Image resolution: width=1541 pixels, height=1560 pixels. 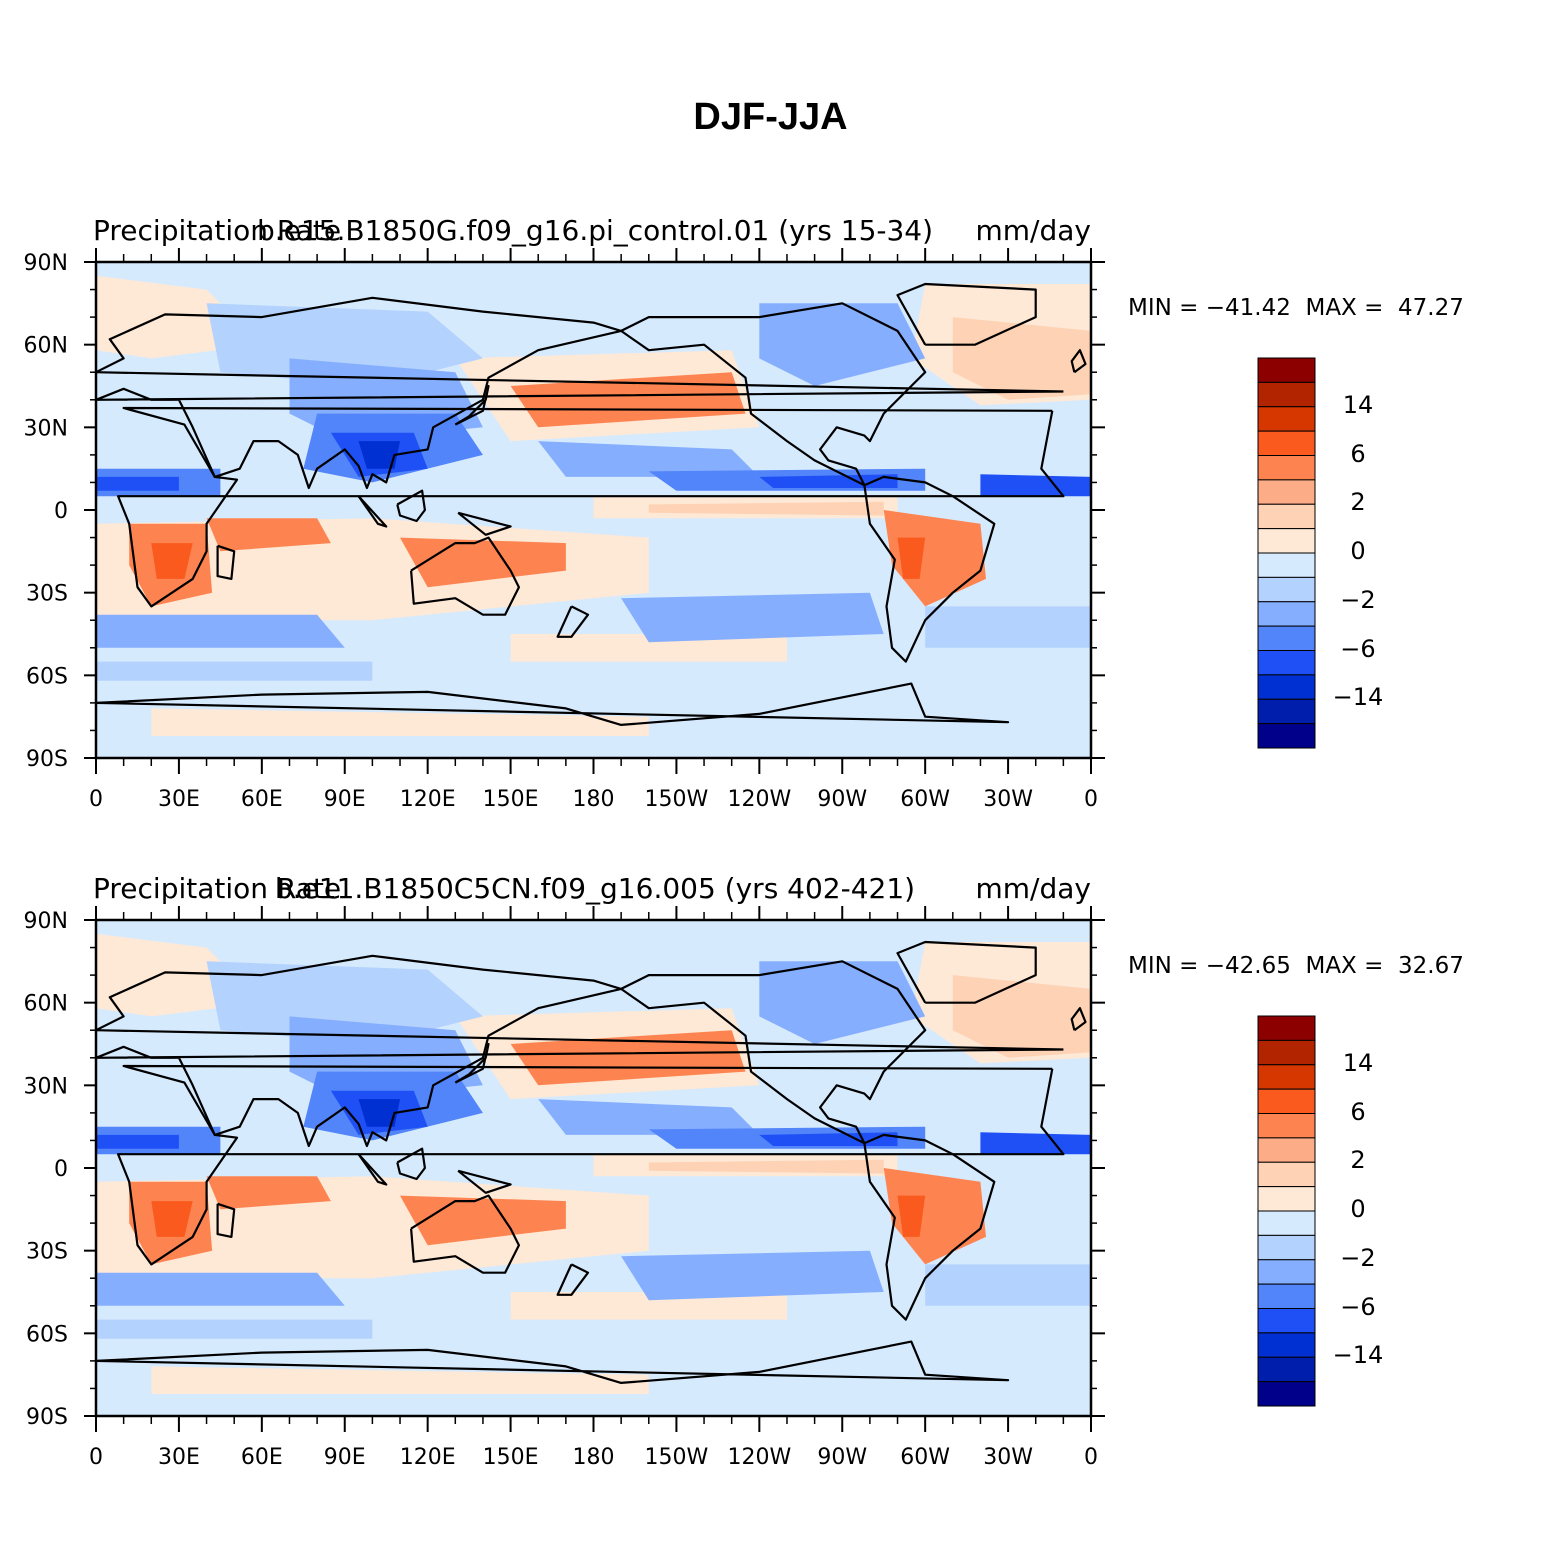 I want to click on panel-2-lon-label-4: 120E, so click(x=428, y=1457).